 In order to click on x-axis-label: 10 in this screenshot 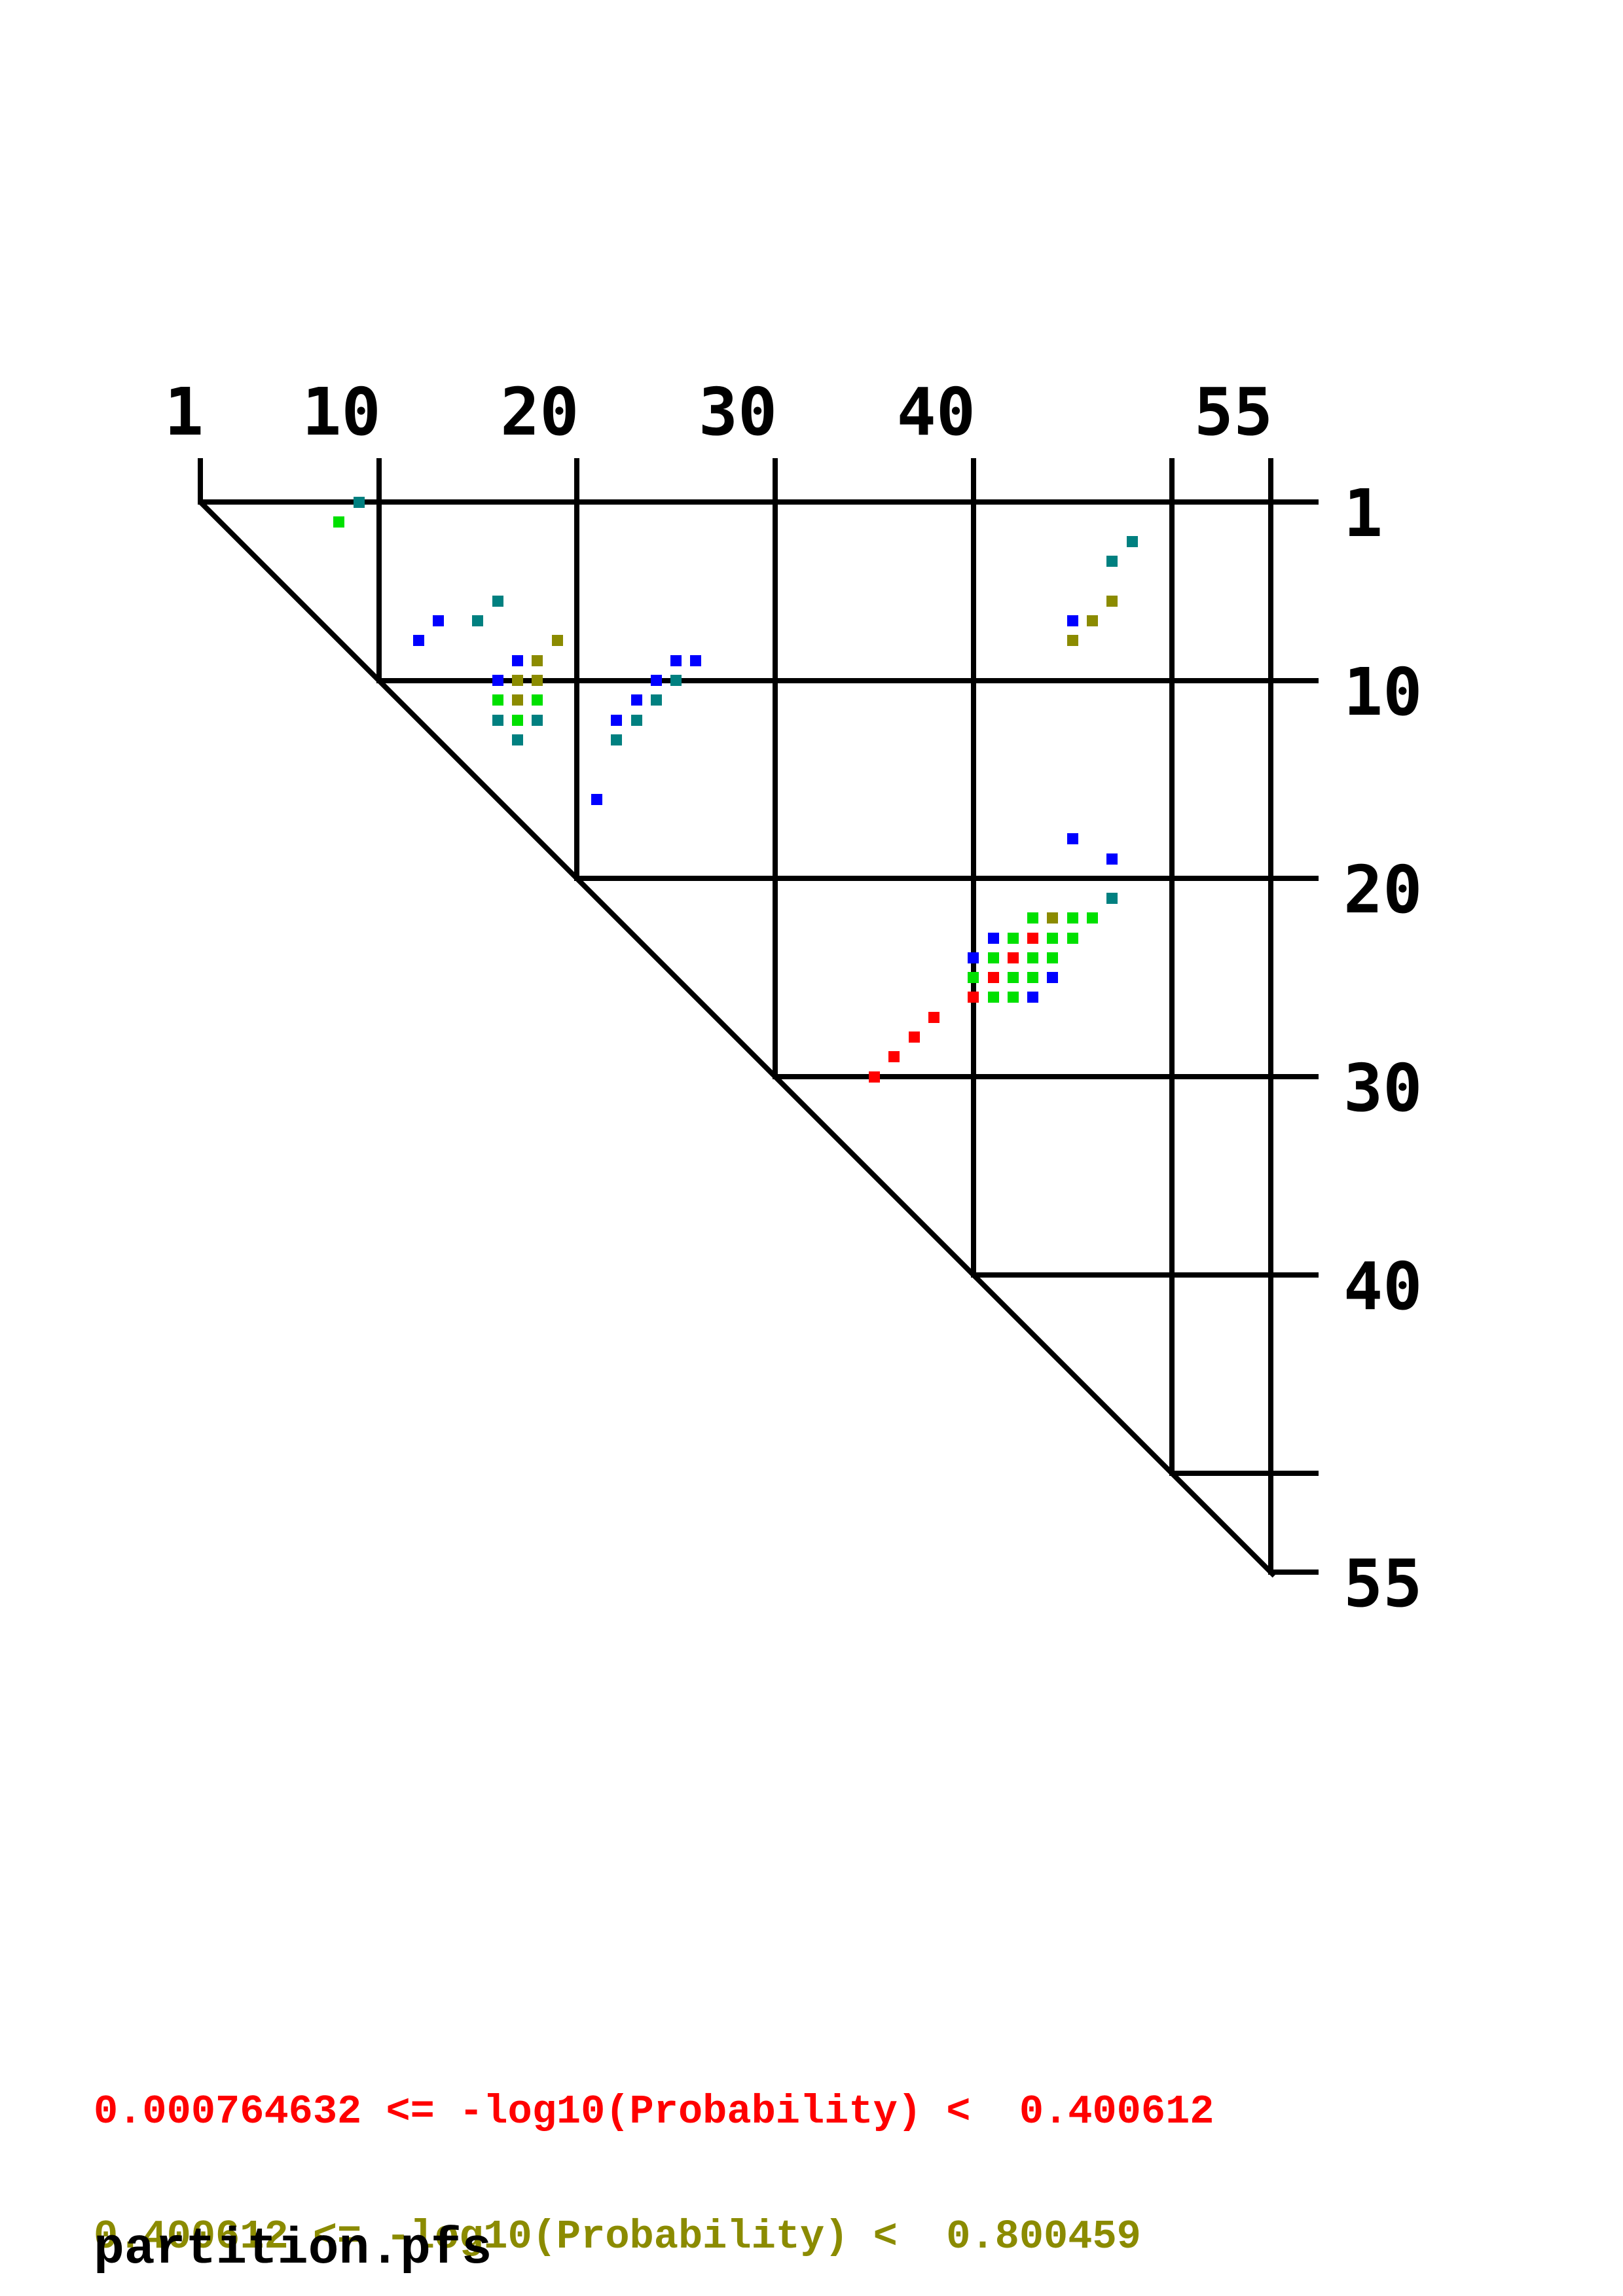, I will do `click(341, 412)`.